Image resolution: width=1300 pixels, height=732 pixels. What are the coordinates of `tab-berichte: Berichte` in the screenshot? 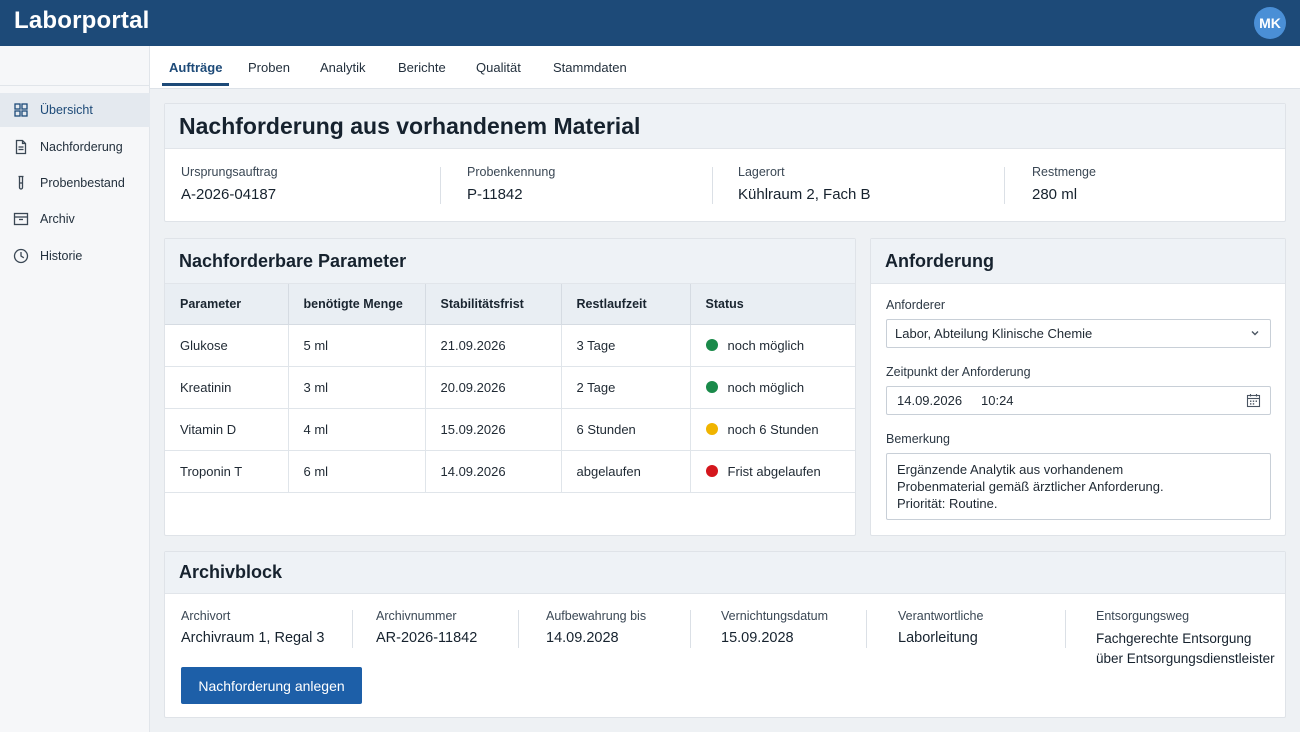 It's located at (422, 67).